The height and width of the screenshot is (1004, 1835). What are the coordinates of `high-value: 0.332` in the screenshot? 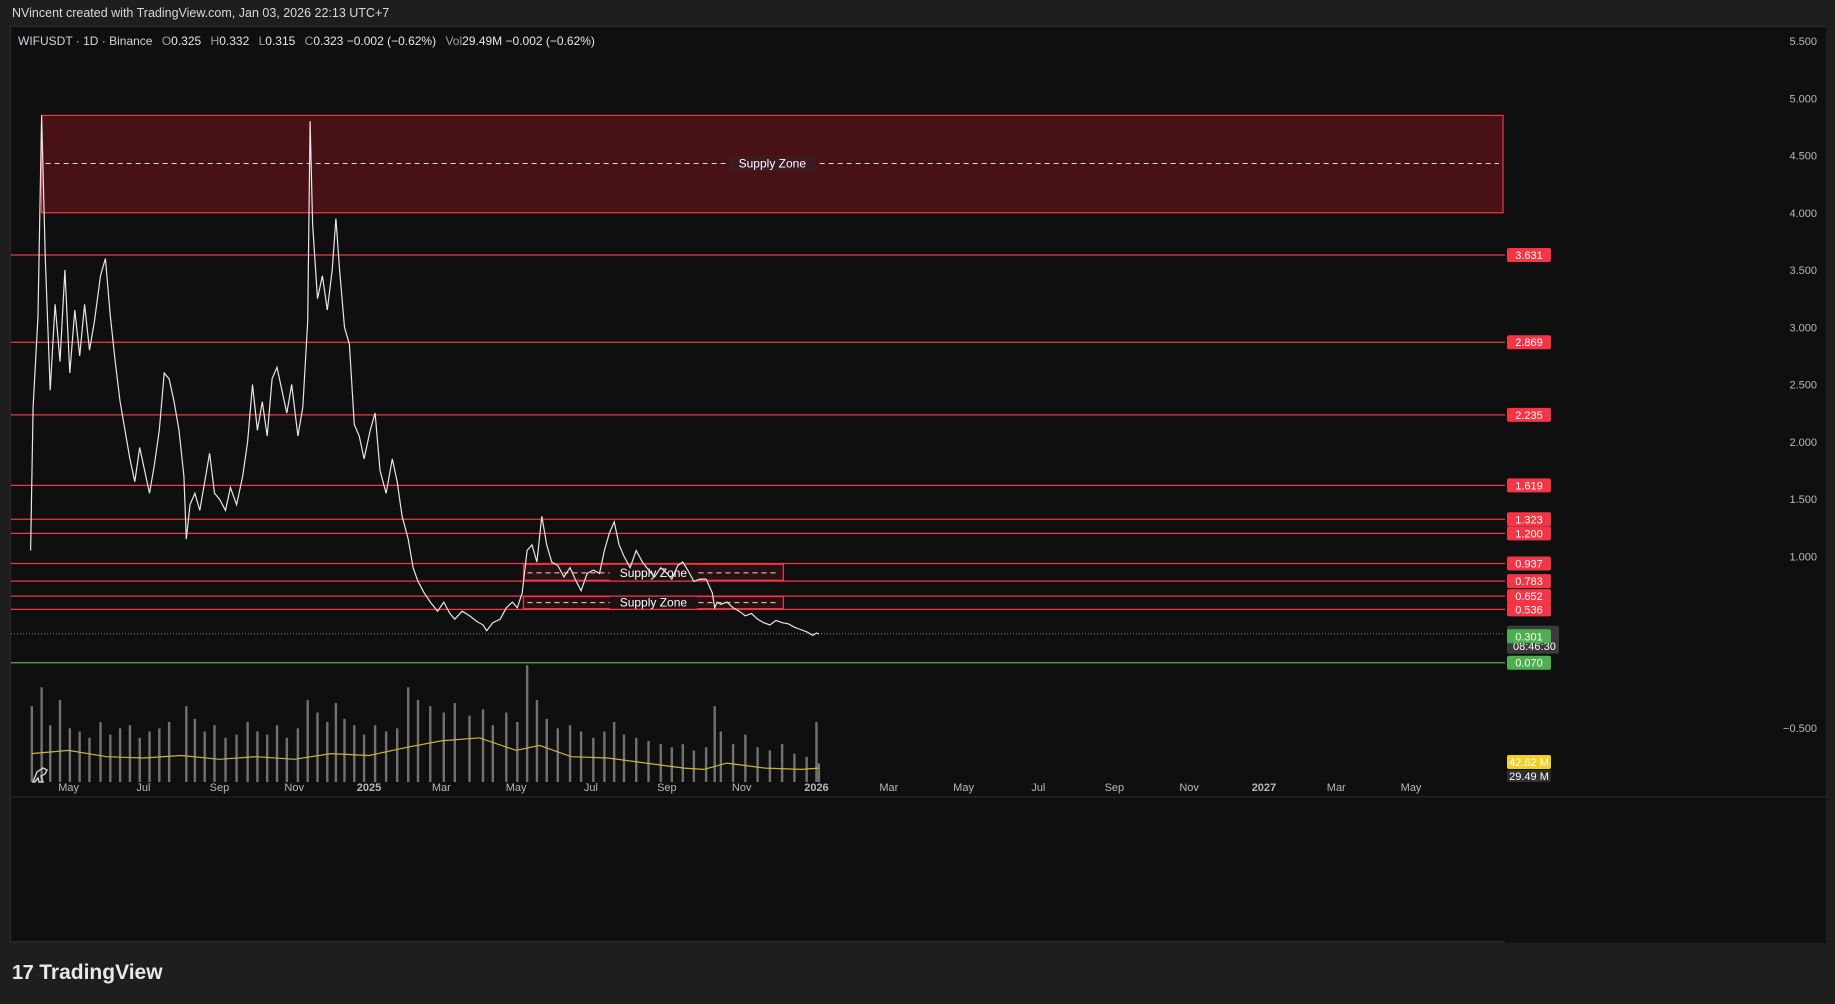 It's located at (234, 41).